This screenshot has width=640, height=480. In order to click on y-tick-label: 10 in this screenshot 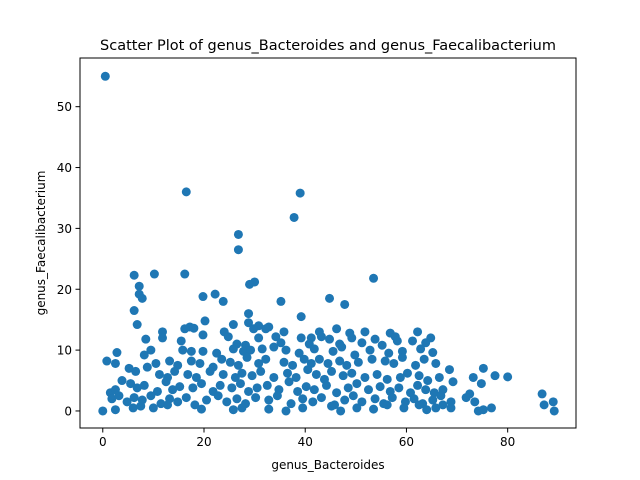, I will do `click(64, 351)`.